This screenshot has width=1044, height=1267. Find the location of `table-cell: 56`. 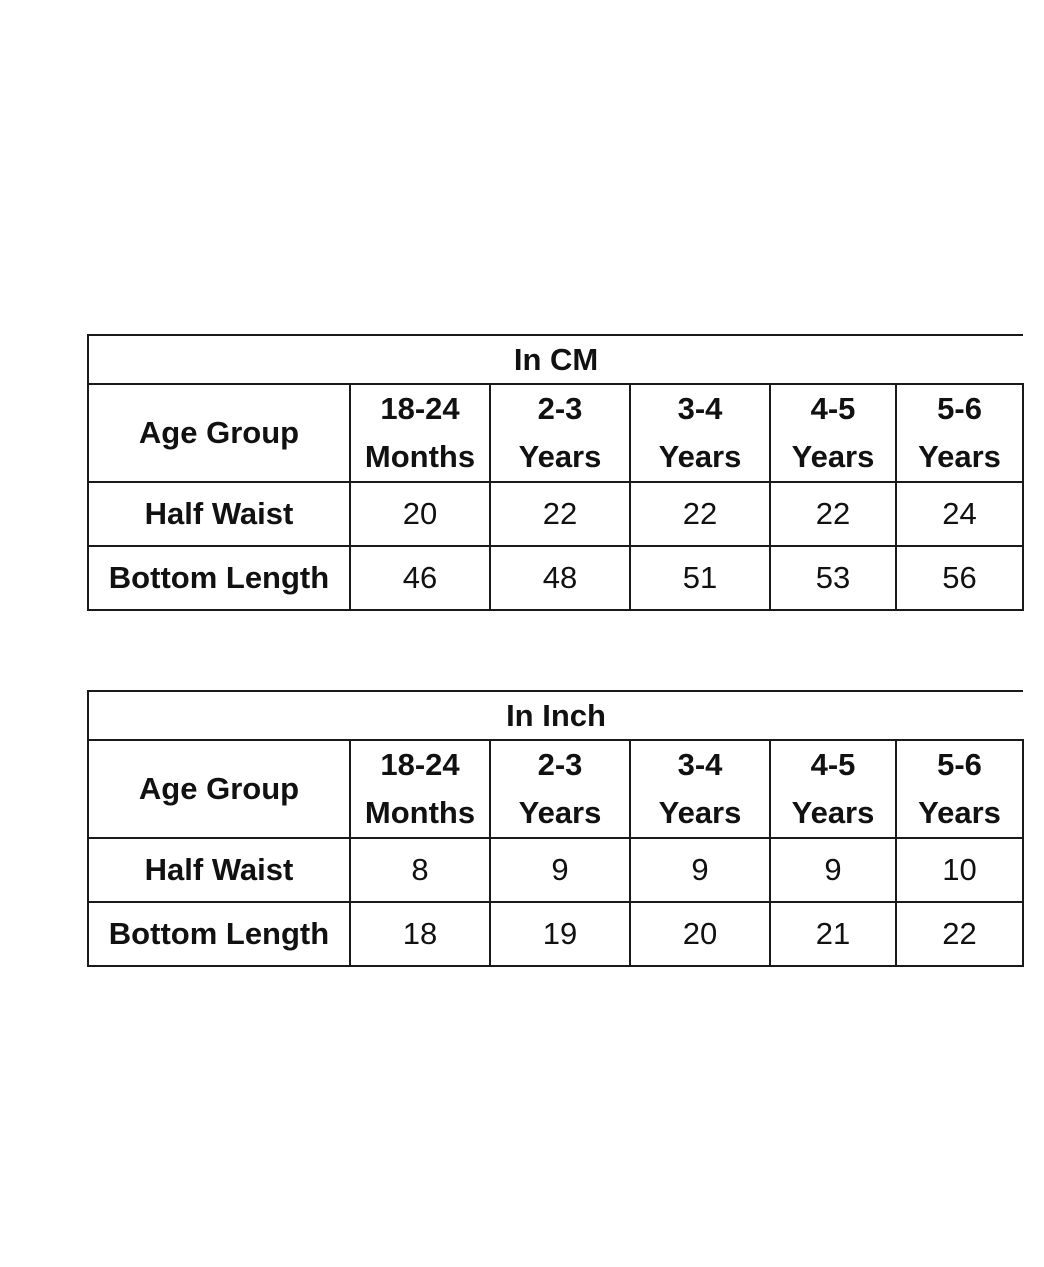

table-cell: 56 is located at coordinates (959, 578).